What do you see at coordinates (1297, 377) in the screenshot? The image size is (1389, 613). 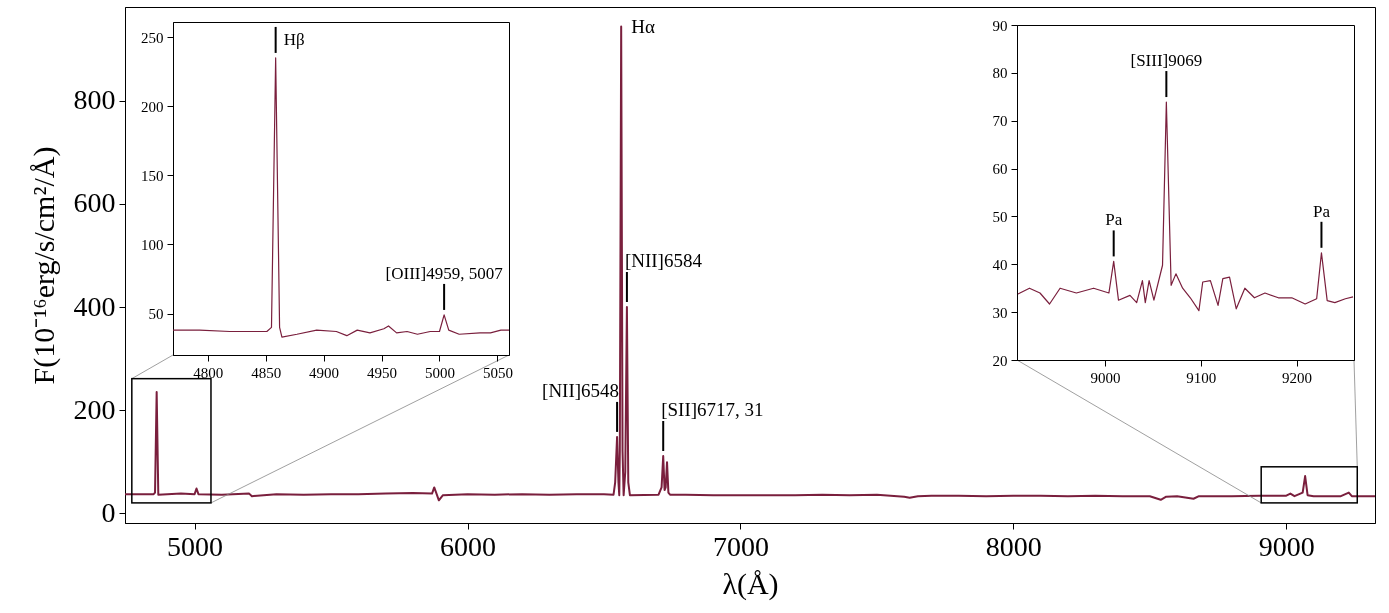 I see `x-tick-label: 9200` at bounding box center [1297, 377].